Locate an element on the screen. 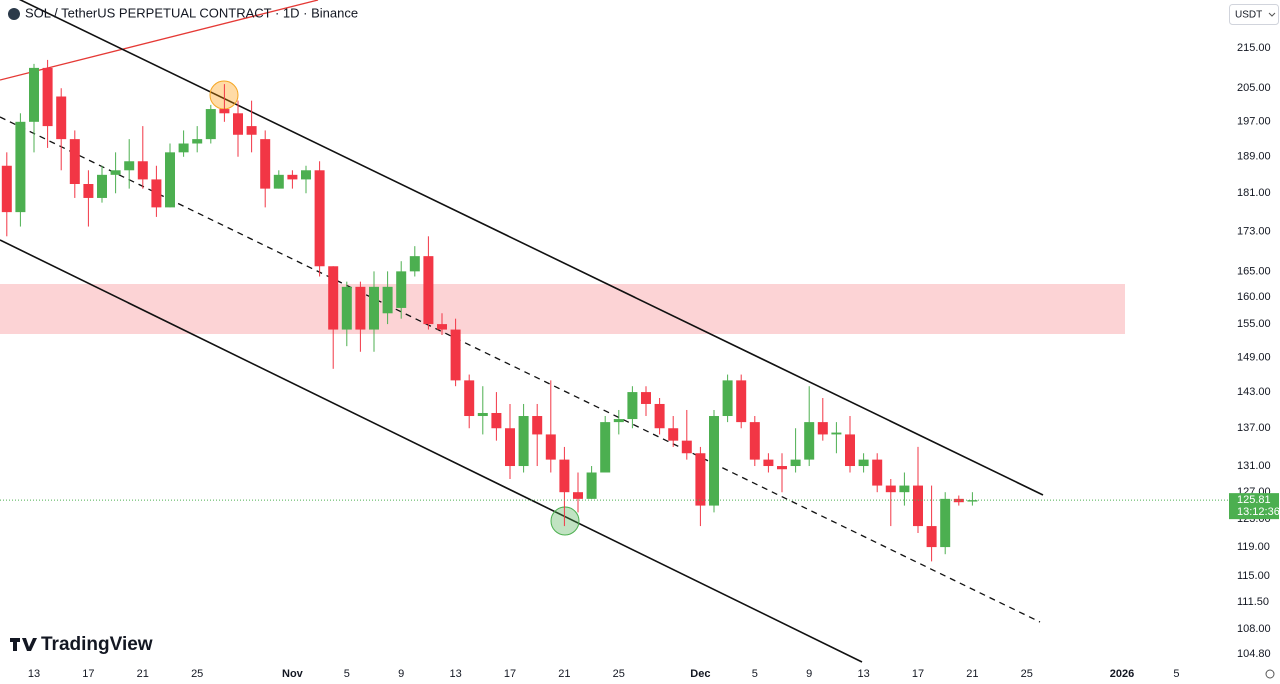 This screenshot has width=1280, height=684. y-tick-label: 155.00 is located at coordinates (1254, 324).